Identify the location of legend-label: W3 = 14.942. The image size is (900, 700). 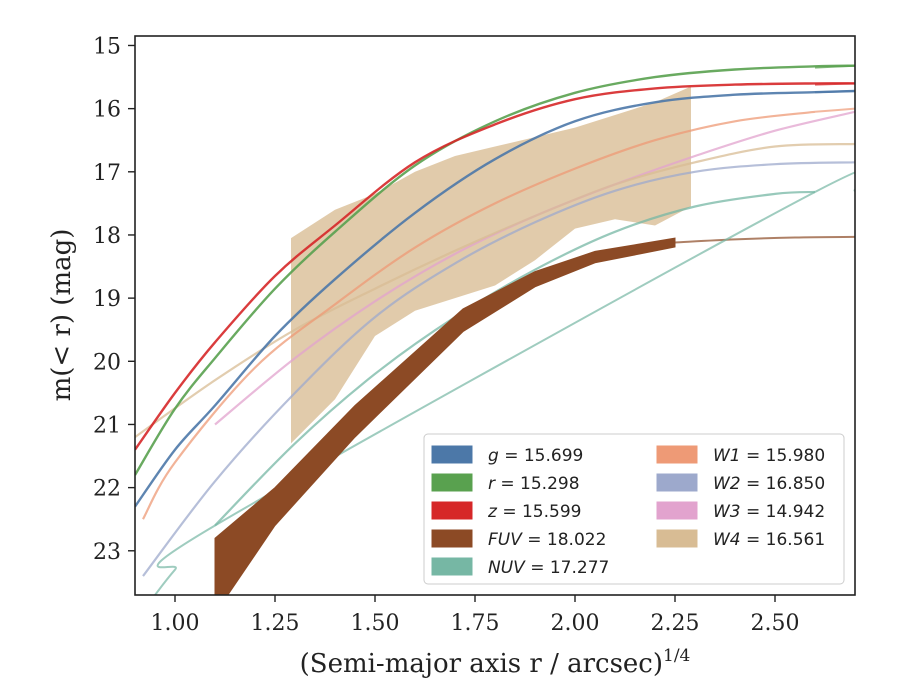
(769, 512).